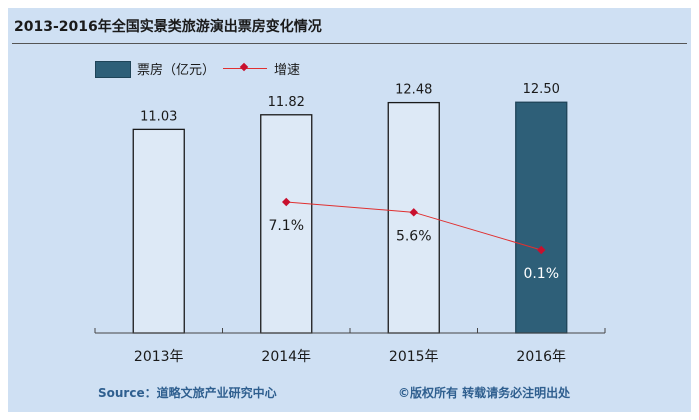 The width and height of the screenshot is (699, 420). I want to click on x-tick-label: 2014年, so click(286, 357).